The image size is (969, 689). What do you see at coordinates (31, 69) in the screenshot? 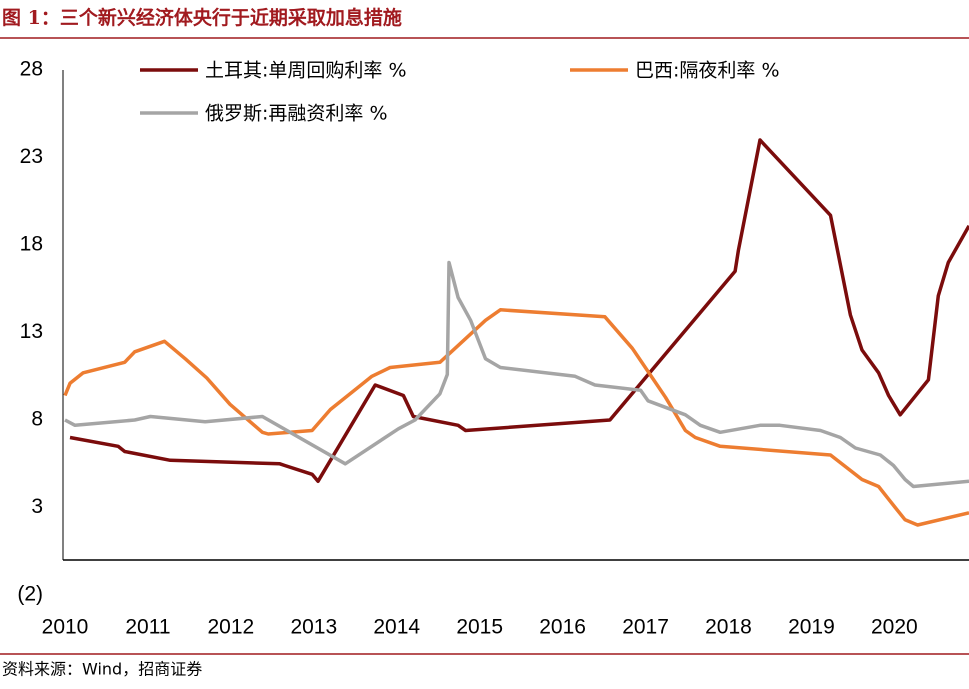
I see `y-tick-label: 28` at bounding box center [31, 69].